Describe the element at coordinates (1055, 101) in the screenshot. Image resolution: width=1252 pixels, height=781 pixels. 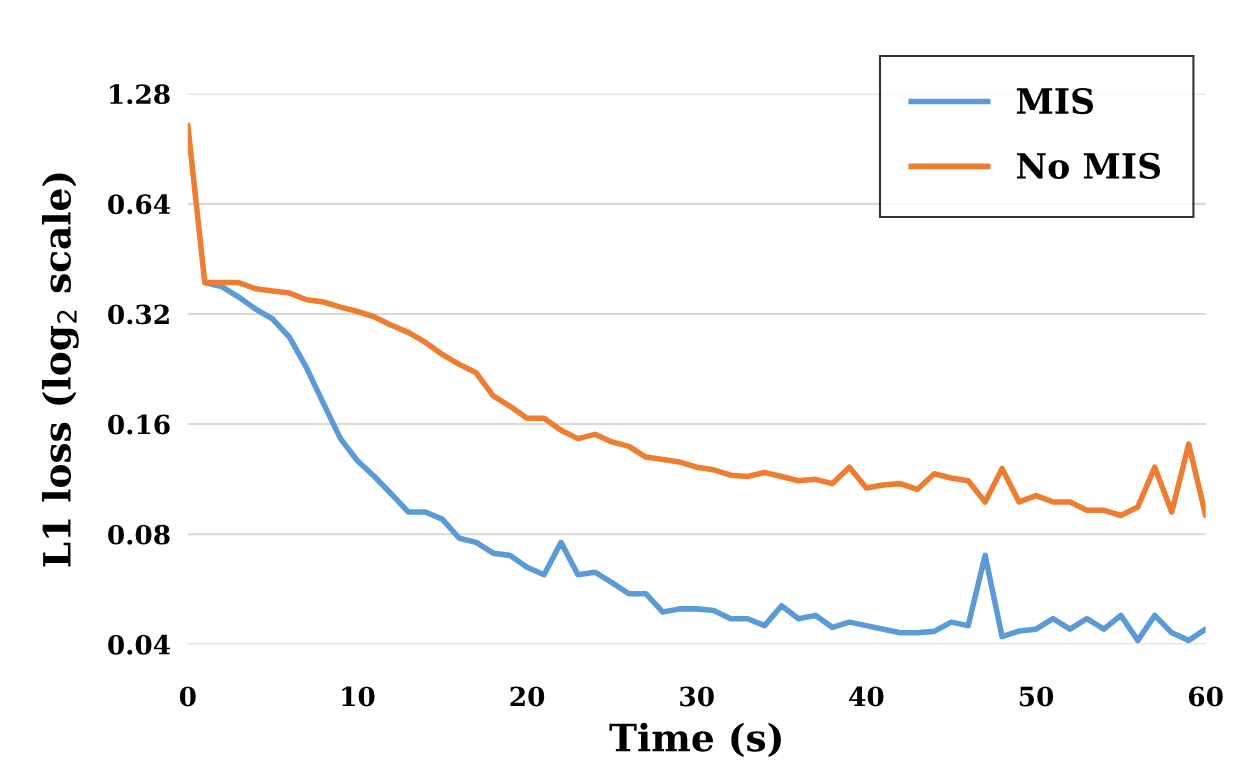
I see `legend-label: MIS` at that location.